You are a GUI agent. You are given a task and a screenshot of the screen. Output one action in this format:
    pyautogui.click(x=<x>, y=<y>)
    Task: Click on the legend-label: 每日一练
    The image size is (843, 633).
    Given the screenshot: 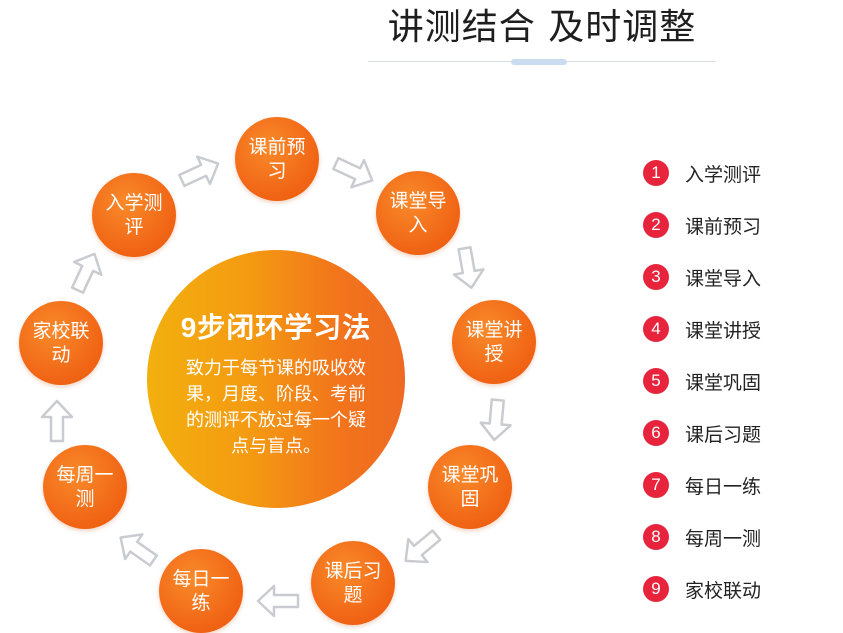 What is the action you would take?
    pyautogui.click(x=723, y=486)
    